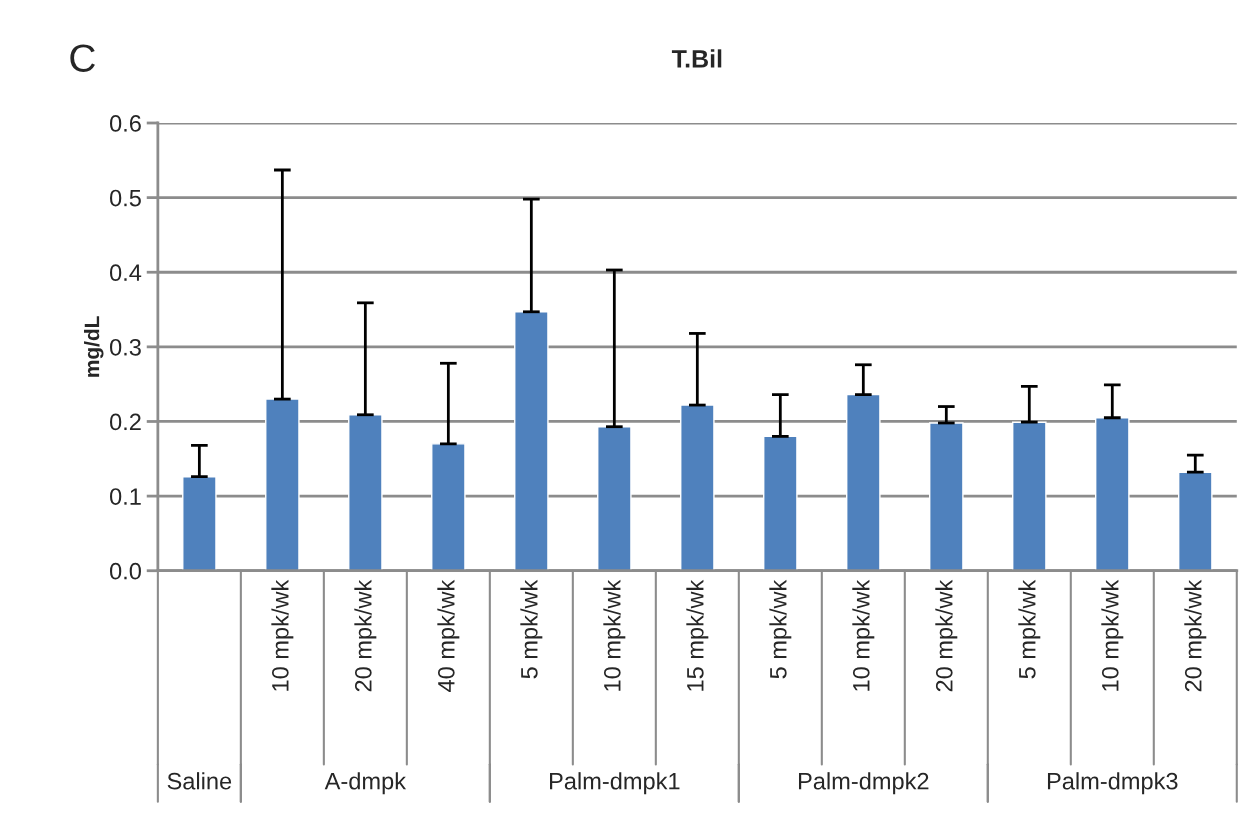 The height and width of the screenshot is (820, 1243). Describe the element at coordinates (125, 422) in the screenshot. I see `y-tick-label: 0.2` at that location.